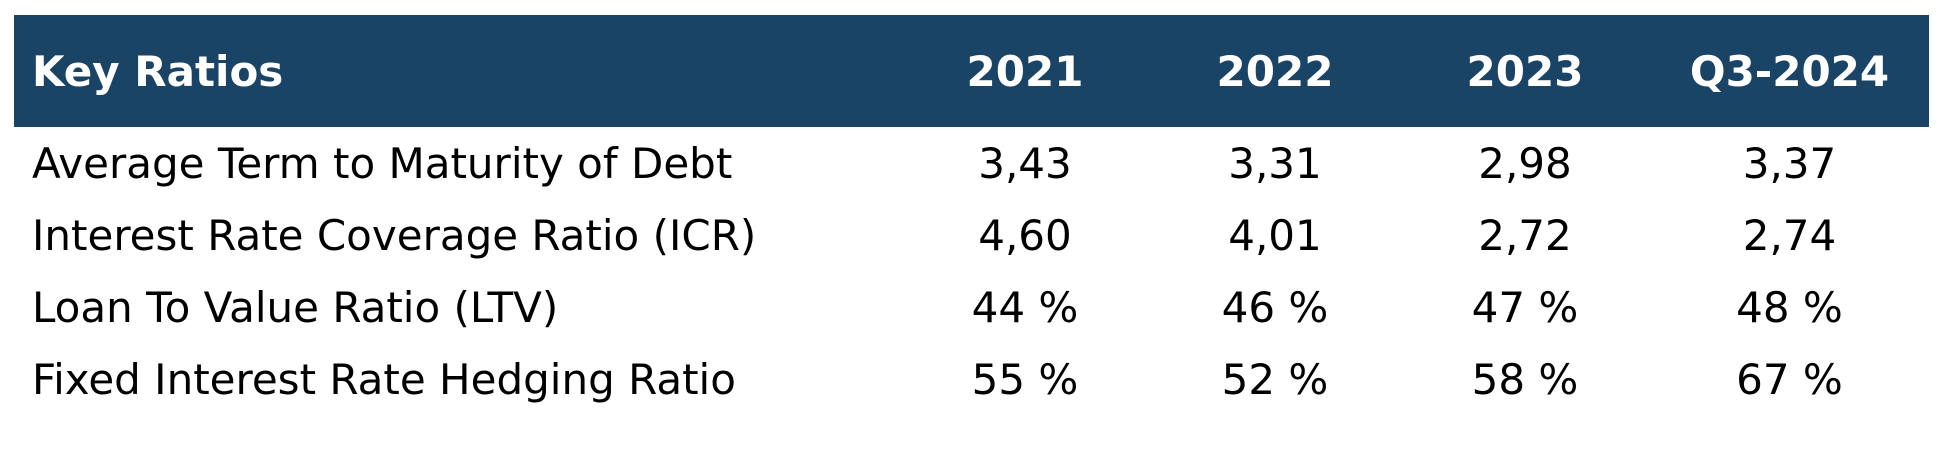 The image size is (1942, 450). What do you see at coordinates (1025, 163) in the screenshot?
I see `cell-value: 3,43` at bounding box center [1025, 163].